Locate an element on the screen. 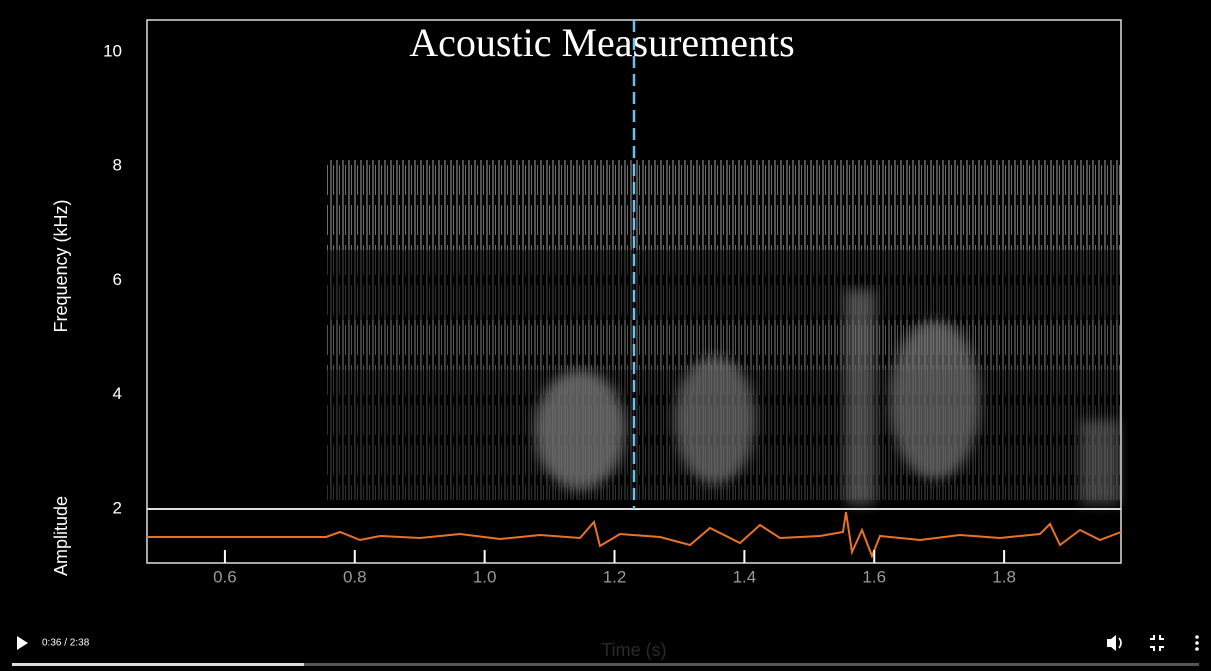 The width and height of the screenshot is (1211, 671). menu-button is located at coordinates (1197, 643).